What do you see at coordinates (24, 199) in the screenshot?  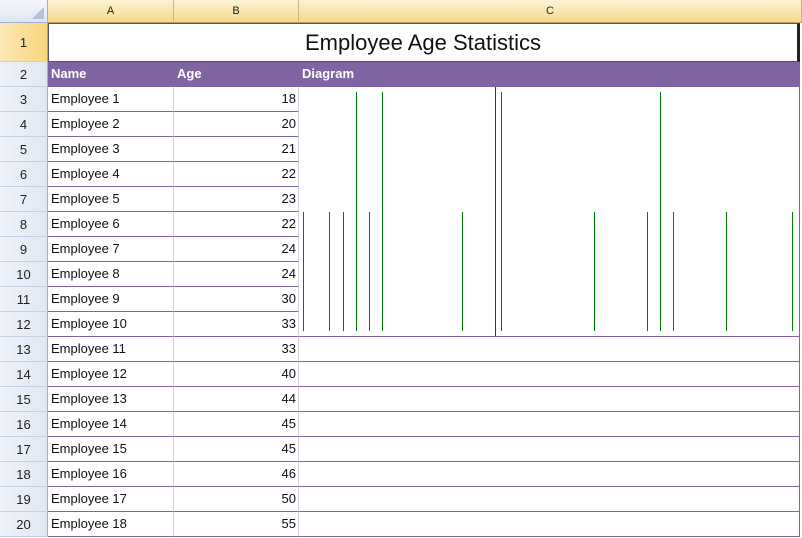 I see `row-header-7: 7` at bounding box center [24, 199].